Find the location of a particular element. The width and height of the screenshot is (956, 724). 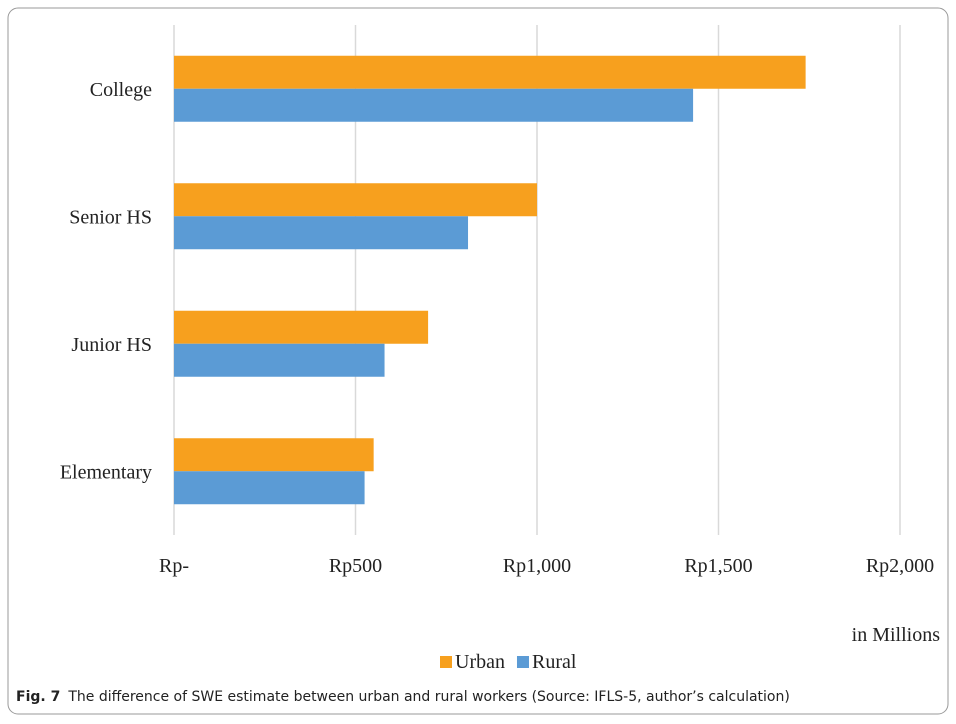

x-tick-label: Rp1,500 is located at coordinates (718, 566).